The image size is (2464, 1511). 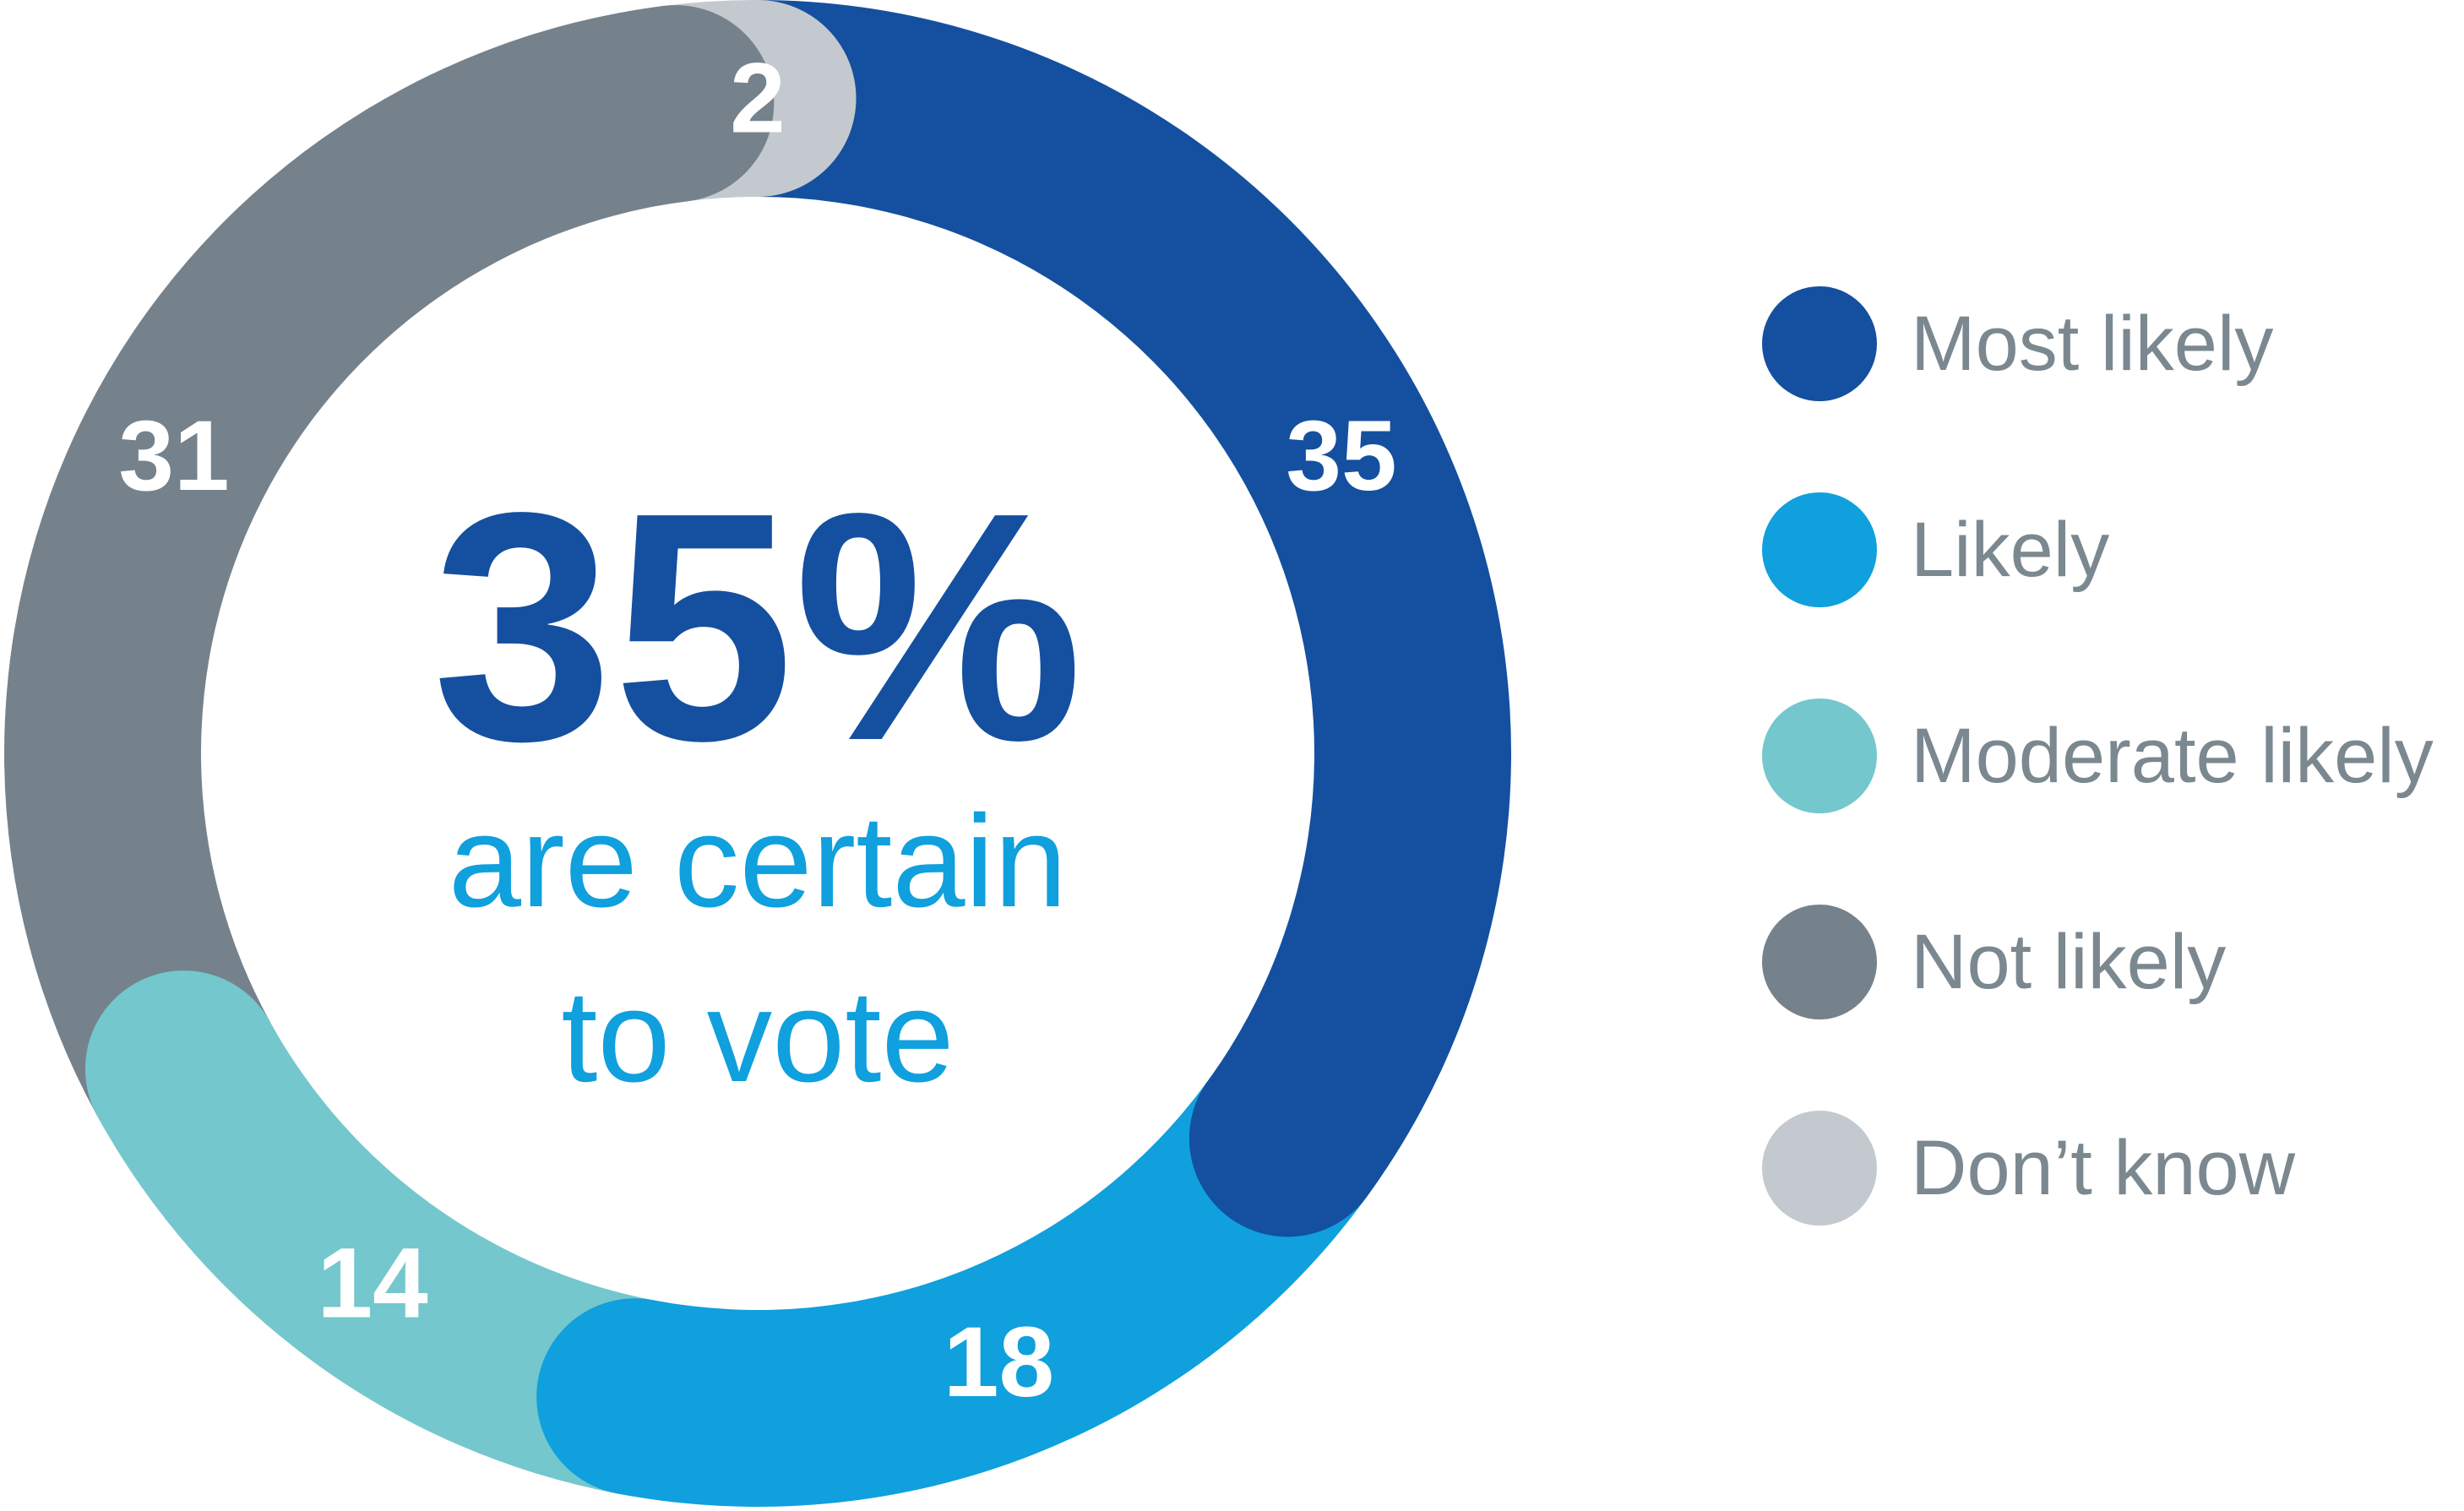 What do you see at coordinates (758, 861) in the screenshot?
I see `center-caption-line1: are certain` at bounding box center [758, 861].